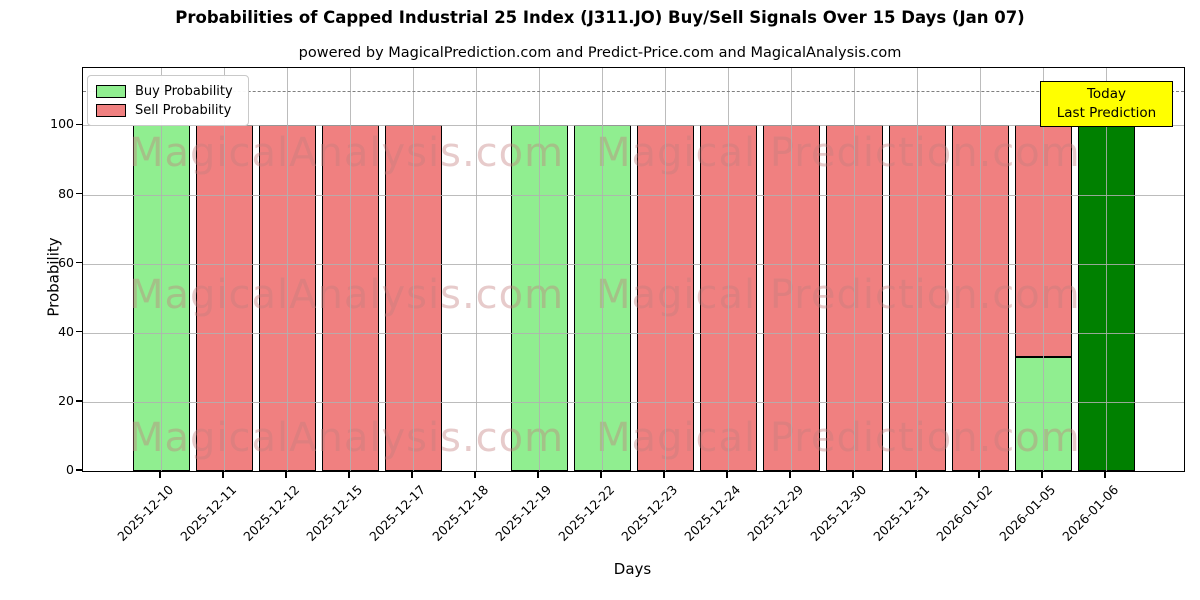 The image size is (1200, 600). Describe the element at coordinates (775, 513) in the screenshot. I see `x-tick-label-2025-12-29: 2025-12-29` at that location.